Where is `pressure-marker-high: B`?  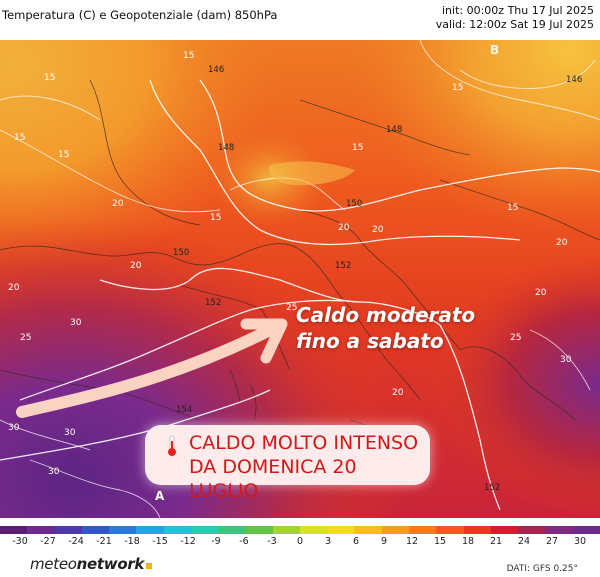
pressure-marker-high: B is located at coordinates (494, 50).